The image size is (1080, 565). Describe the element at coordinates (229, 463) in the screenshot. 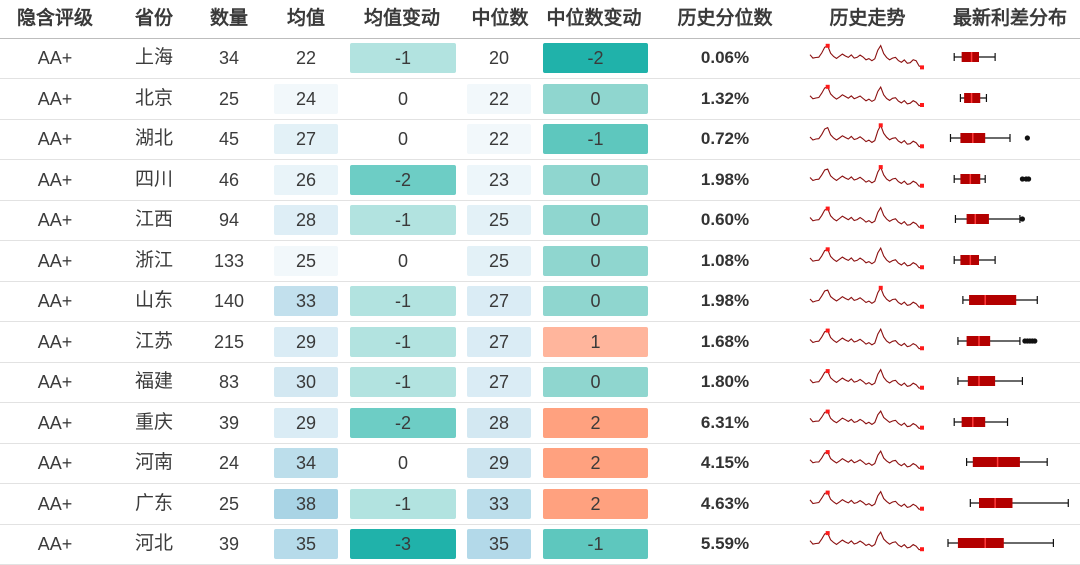

I see `count-cell: 24` at that location.